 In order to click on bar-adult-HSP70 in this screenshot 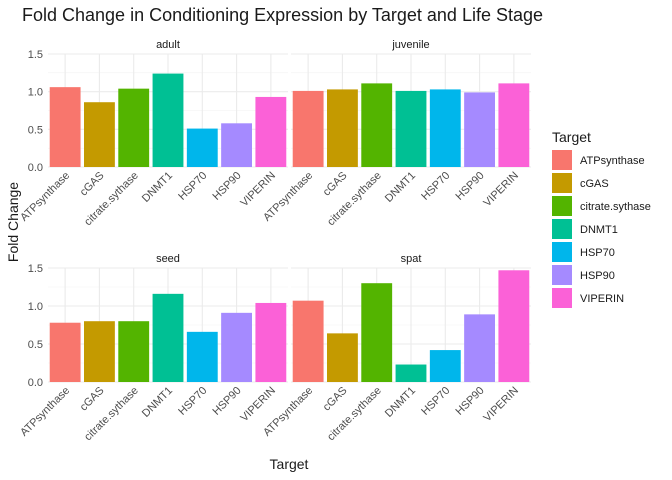, I will do `click(202, 147)`.